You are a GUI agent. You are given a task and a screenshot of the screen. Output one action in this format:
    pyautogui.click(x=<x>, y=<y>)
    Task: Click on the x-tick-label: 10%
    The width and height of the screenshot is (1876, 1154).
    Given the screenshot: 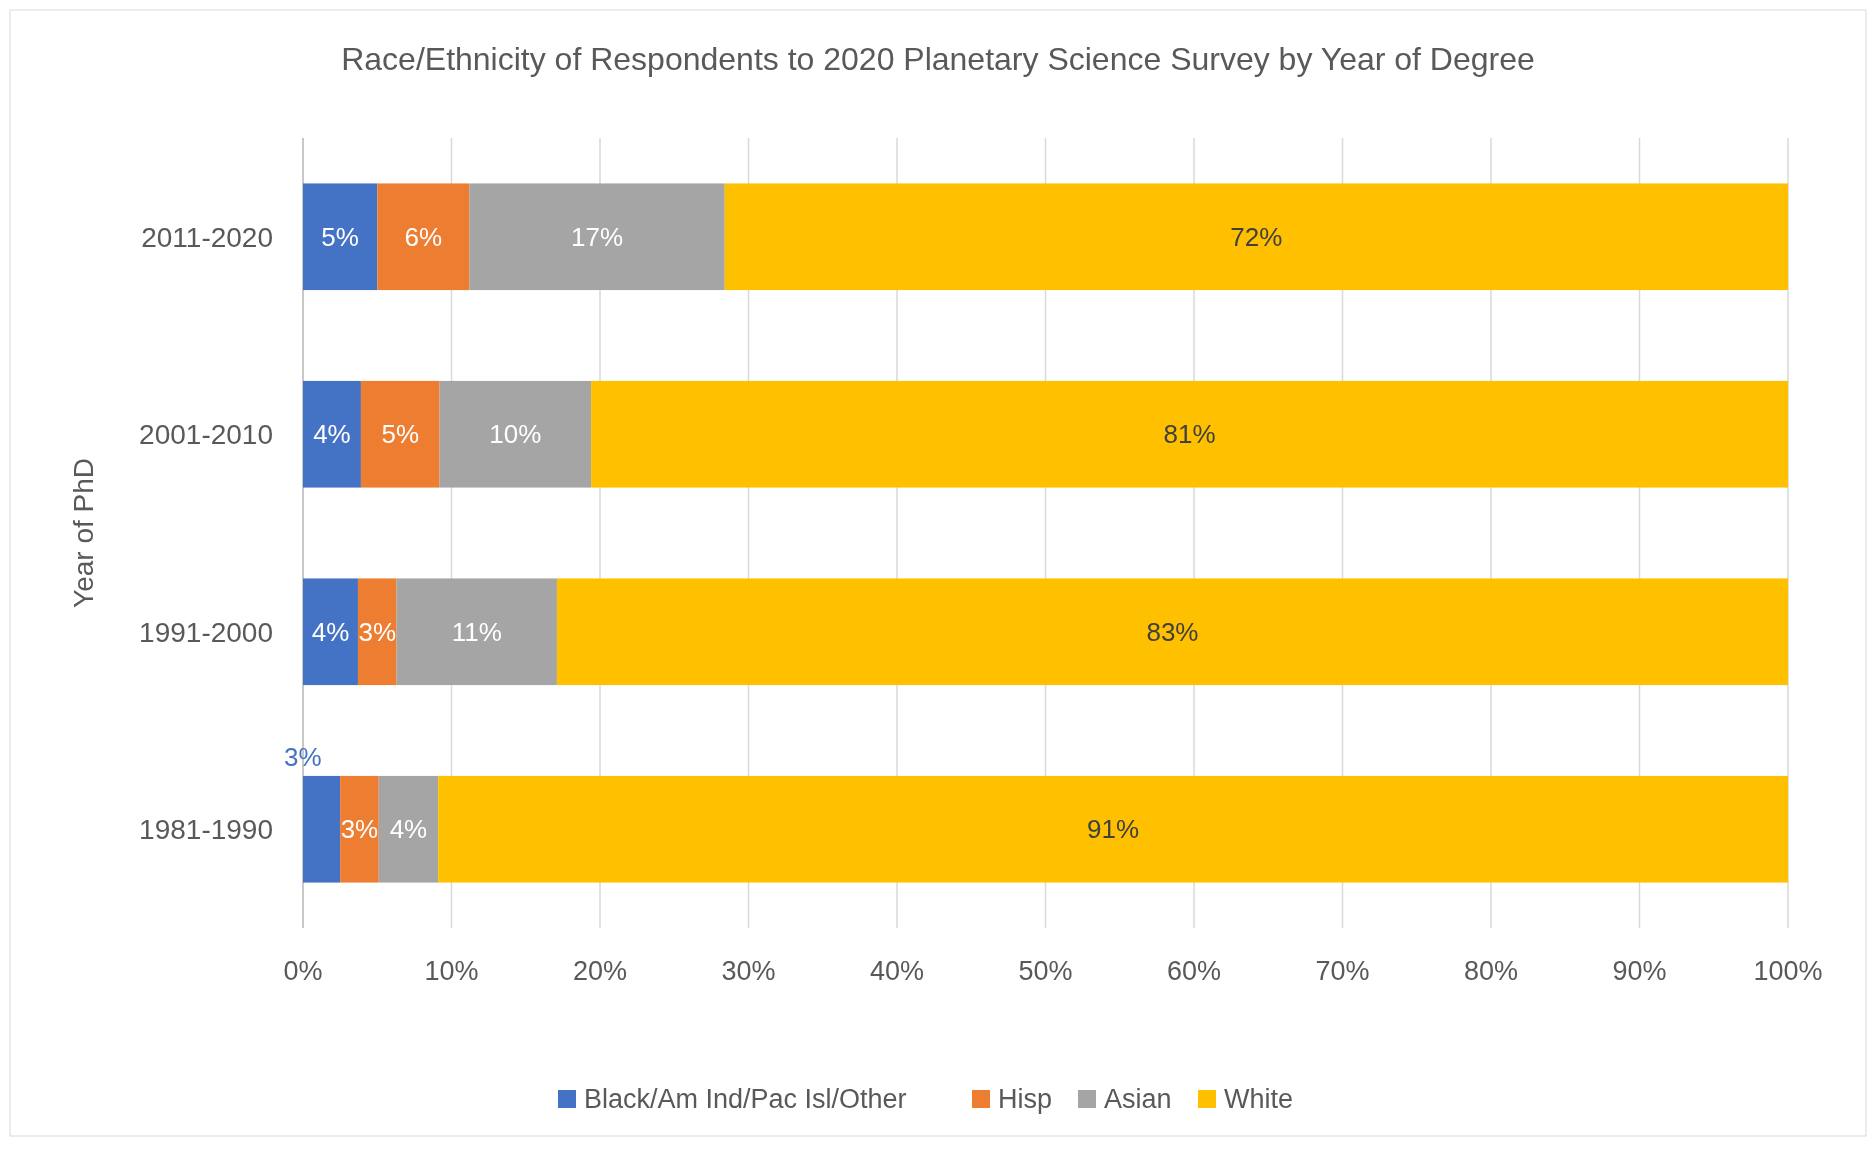 What is the action you would take?
    pyautogui.click(x=451, y=971)
    